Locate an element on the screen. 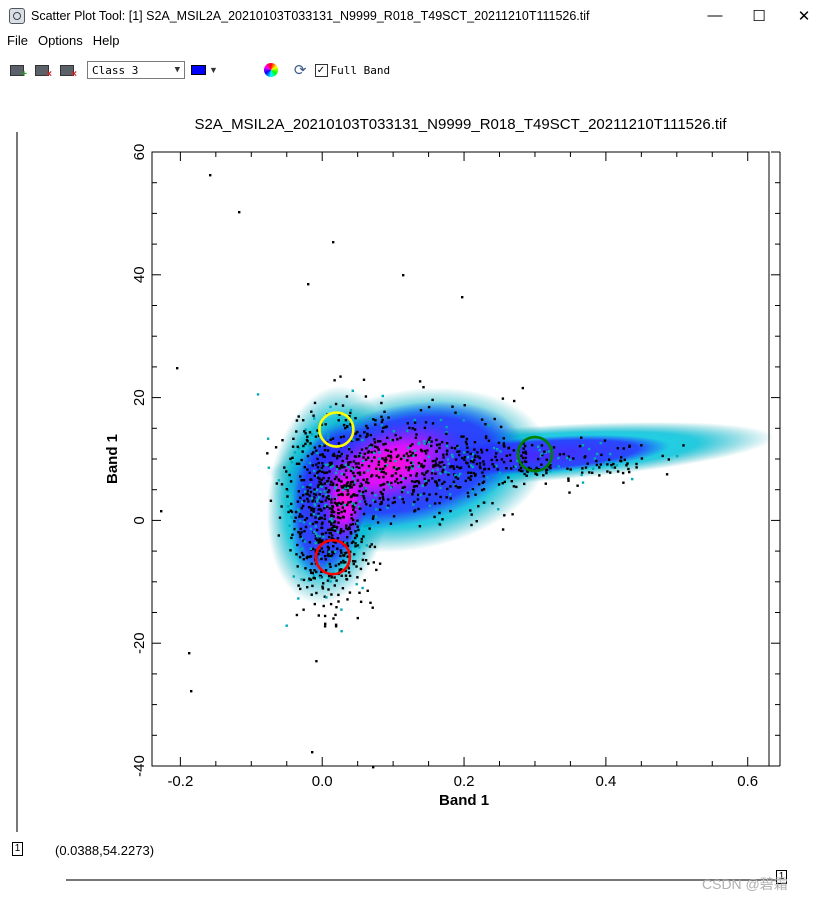 This screenshot has height=903, width=828. full-band-checkbox: ✓ is located at coordinates (321, 70).